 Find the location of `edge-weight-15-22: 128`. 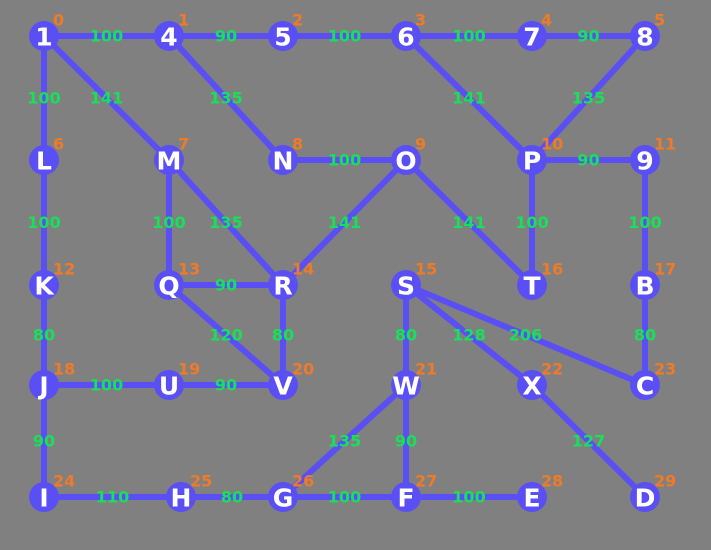

edge-weight-15-22: 128 is located at coordinates (468, 335).